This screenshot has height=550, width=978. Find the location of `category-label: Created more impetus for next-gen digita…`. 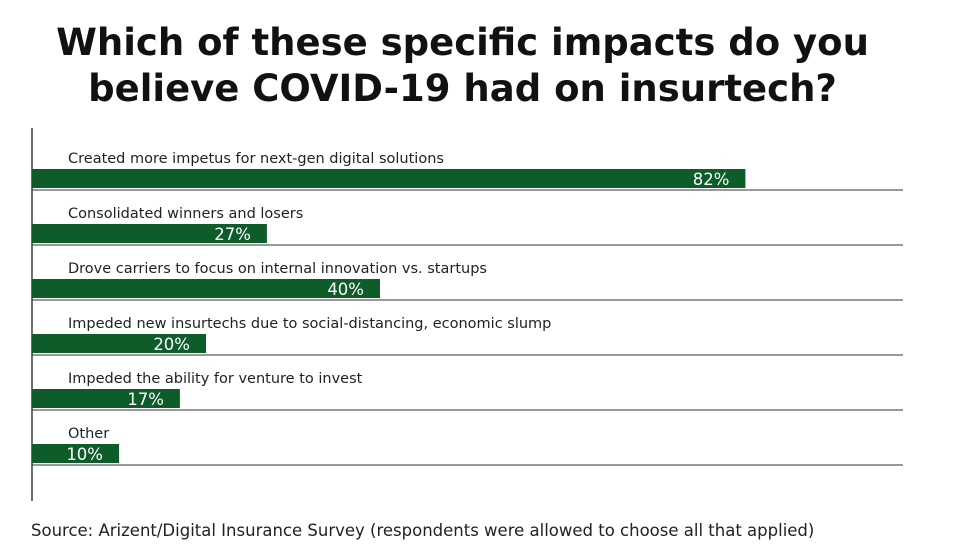

category-label: Created more impetus for next-gen digita… is located at coordinates (256, 159).